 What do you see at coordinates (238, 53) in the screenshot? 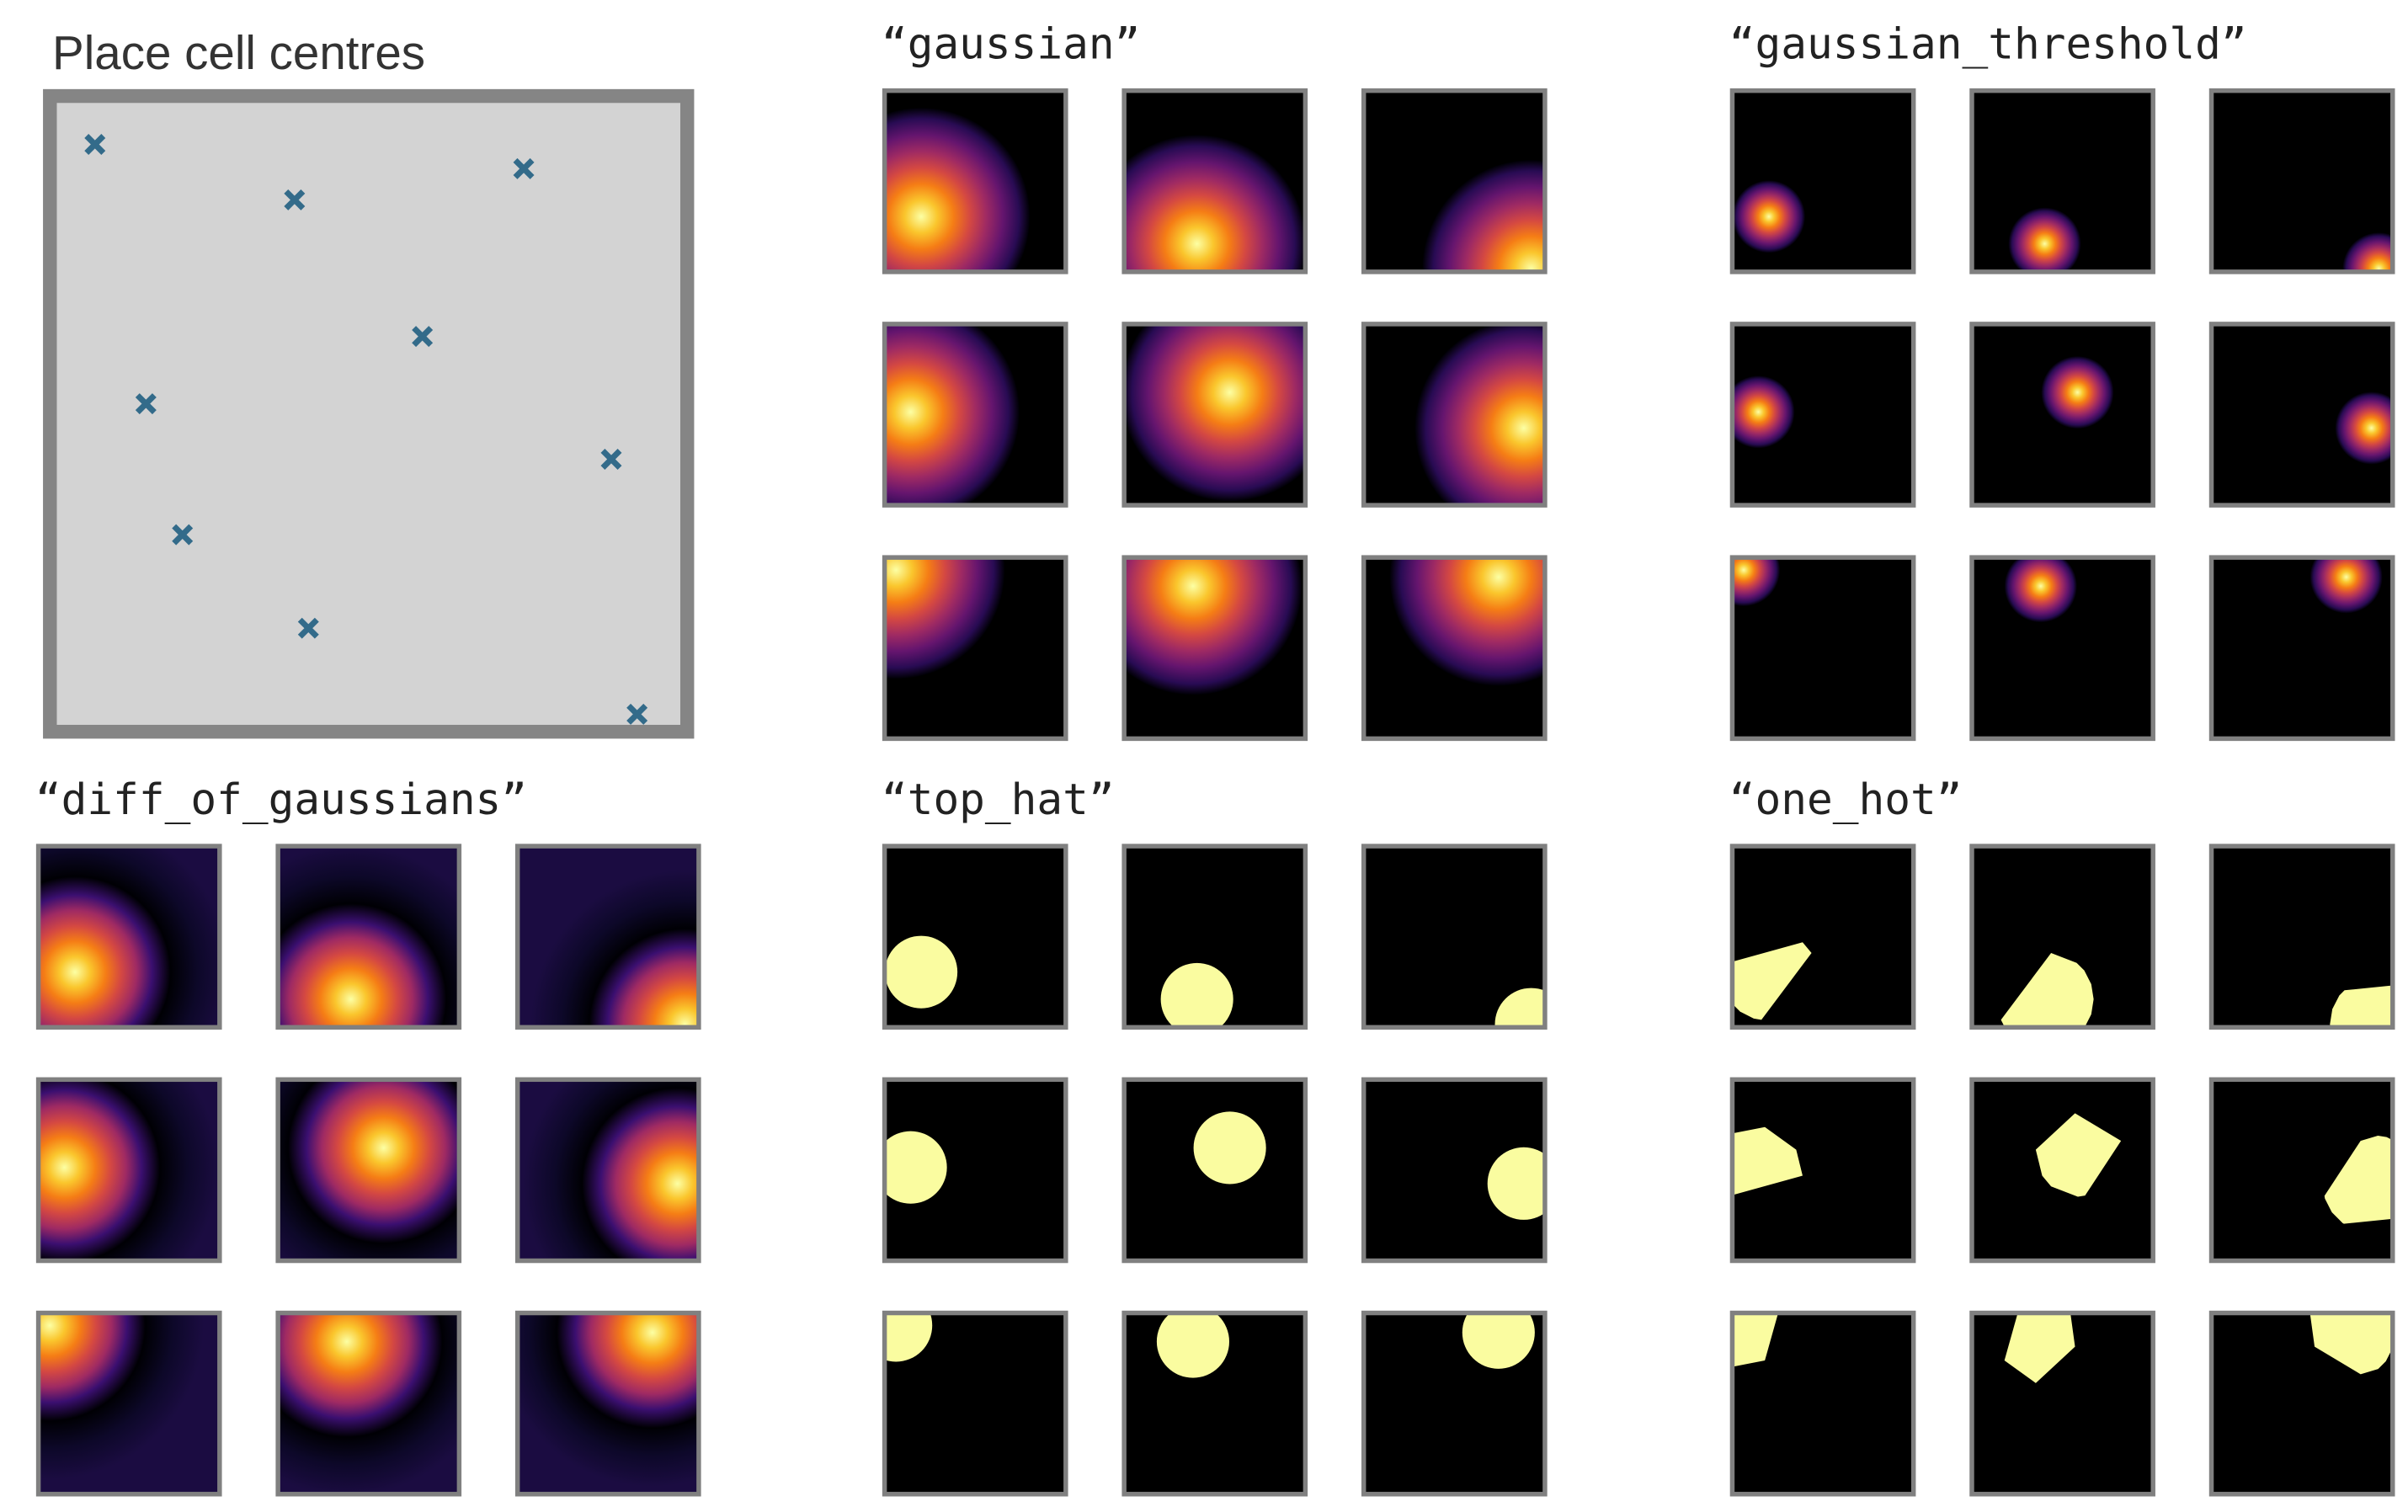
I see `figure-title: Place cell centres` at bounding box center [238, 53].